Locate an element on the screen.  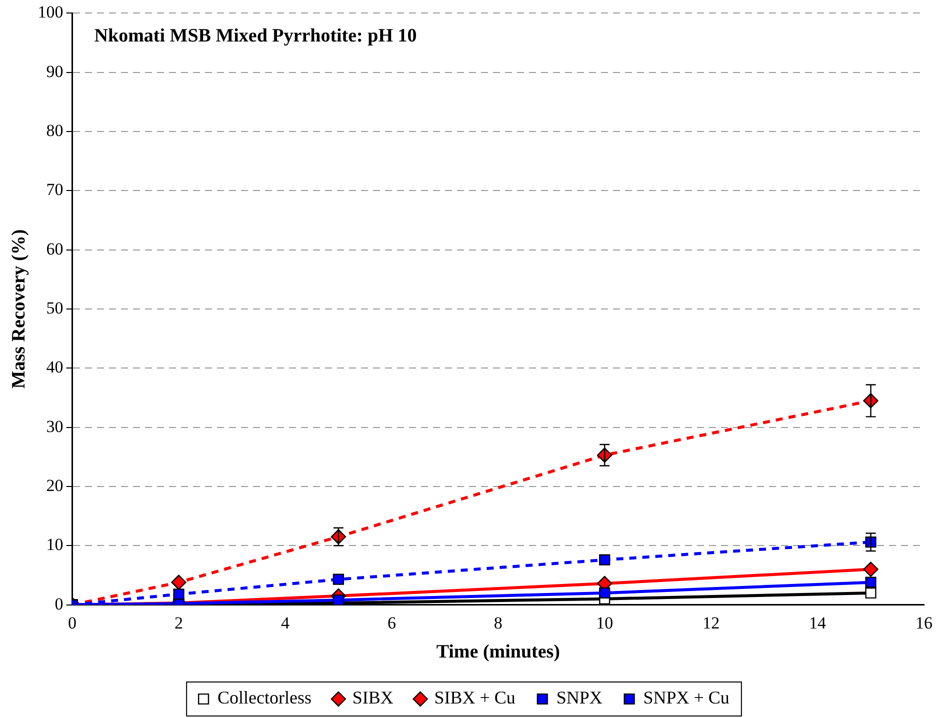
legend-label: SNPX is located at coordinates (579, 698).